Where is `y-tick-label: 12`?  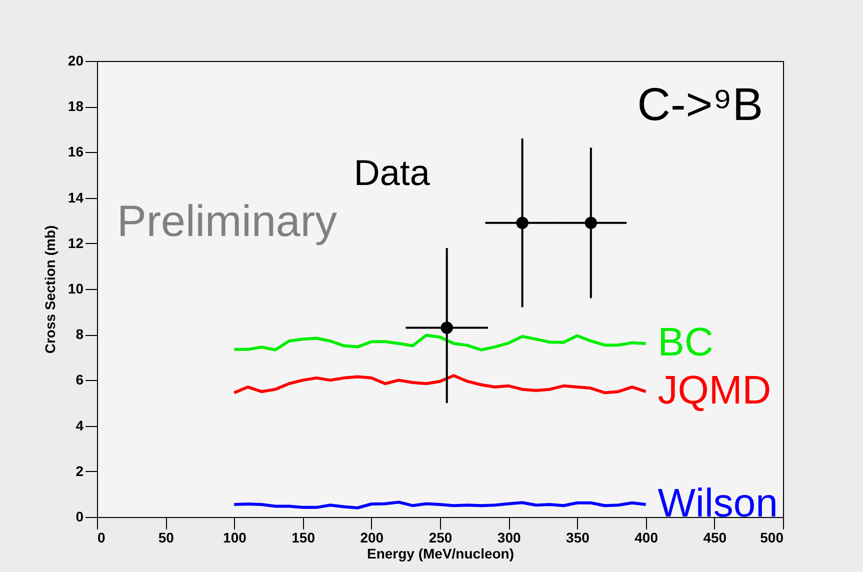
y-tick-label: 12 is located at coordinates (76, 242).